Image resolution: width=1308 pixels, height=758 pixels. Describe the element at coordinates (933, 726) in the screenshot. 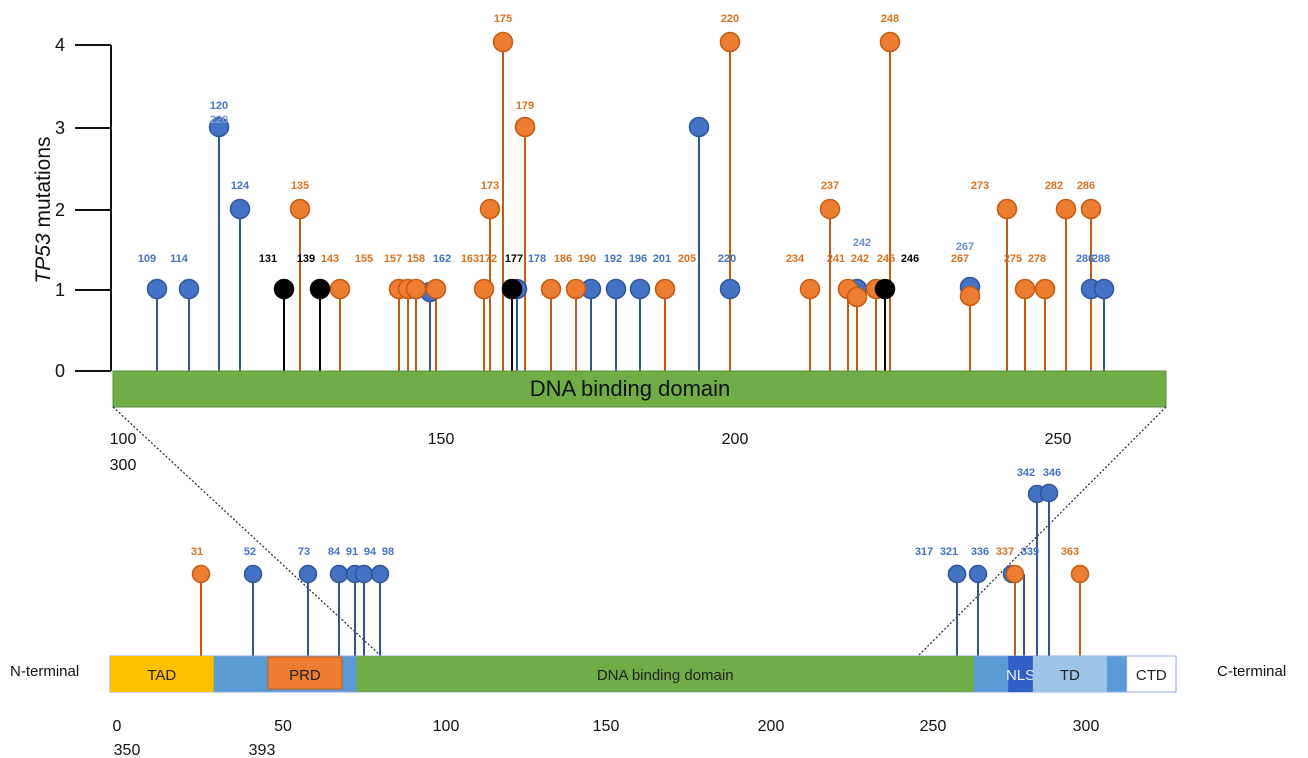

I see `x-tick-label: 250` at that location.